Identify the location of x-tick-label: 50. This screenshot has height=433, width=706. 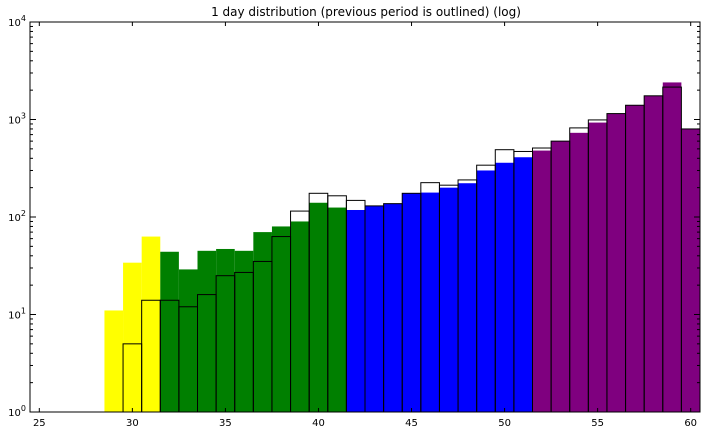
(504, 423).